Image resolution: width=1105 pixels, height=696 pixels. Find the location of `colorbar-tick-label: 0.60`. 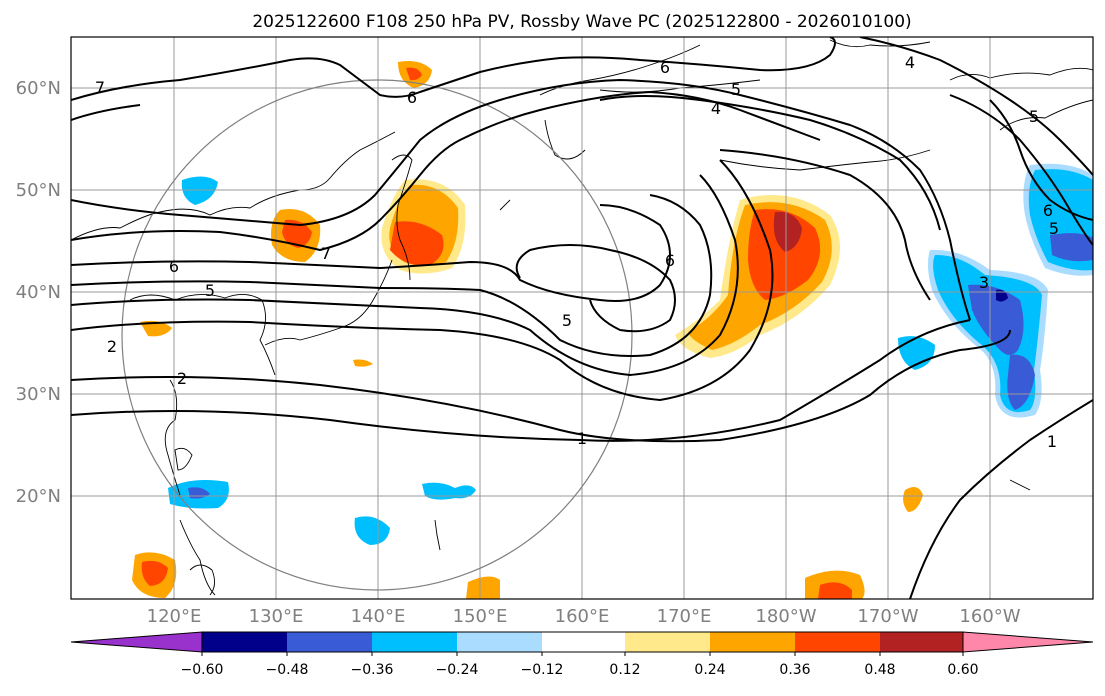

colorbar-tick-label: 0.60 is located at coordinates (962, 670).